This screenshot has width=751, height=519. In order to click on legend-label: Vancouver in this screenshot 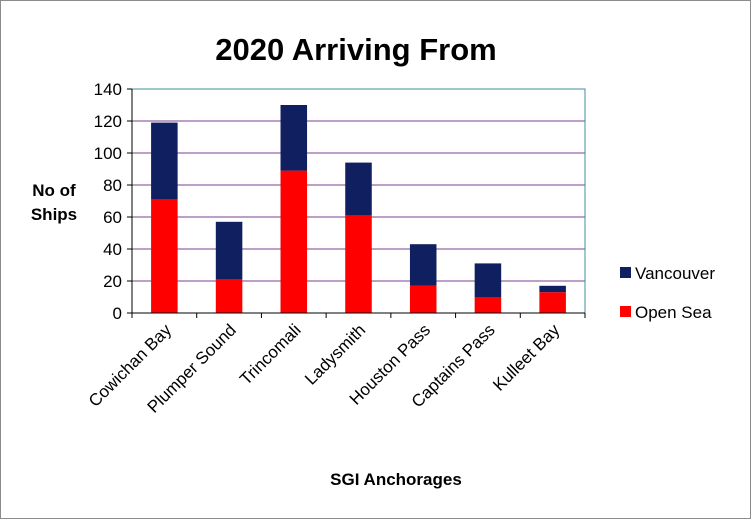, I will do `click(675, 273)`.